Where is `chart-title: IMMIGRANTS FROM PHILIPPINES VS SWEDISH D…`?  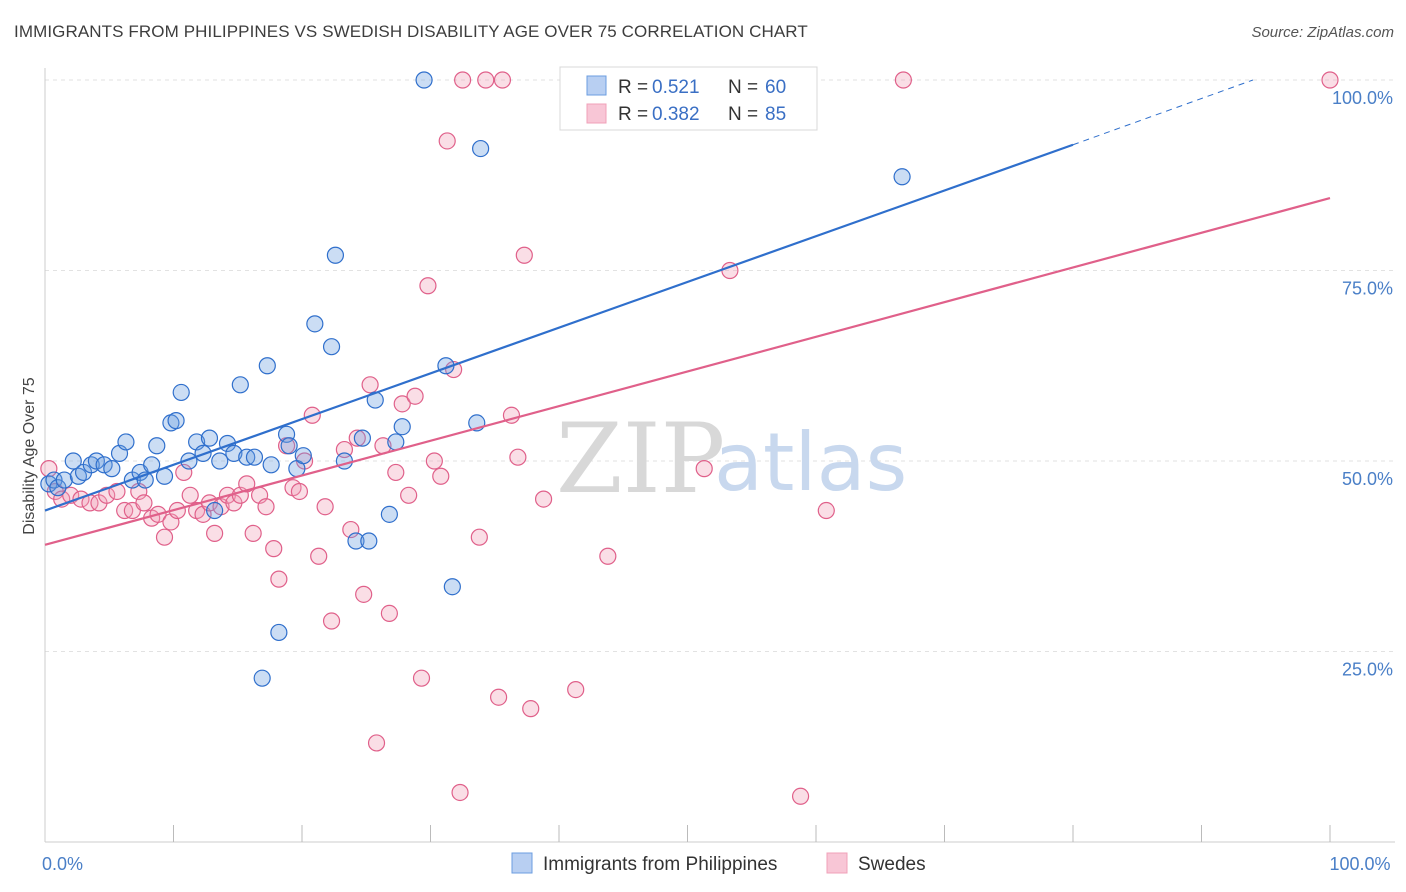 chart-title: IMMIGRANTS FROM PHILIPPINES VS SWEDISH D… is located at coordinates (411, 31).